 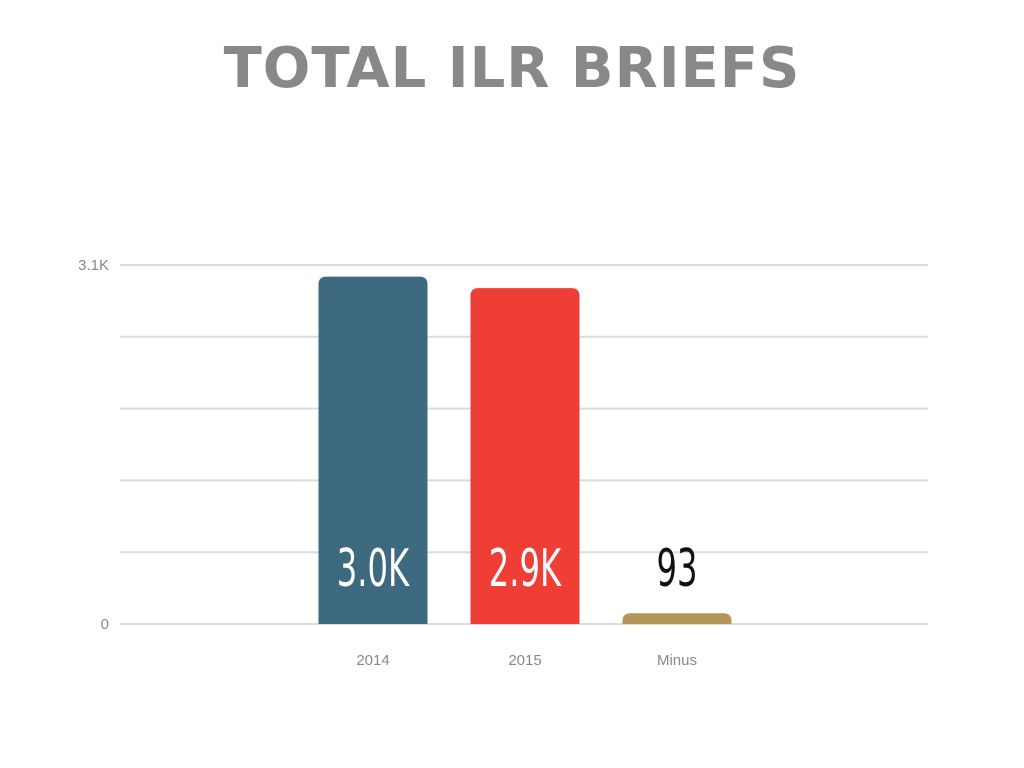 What do you see at coordinates (677, 618) in the screenshot?
I see `bar-minus` at bounding box center [677, 618].